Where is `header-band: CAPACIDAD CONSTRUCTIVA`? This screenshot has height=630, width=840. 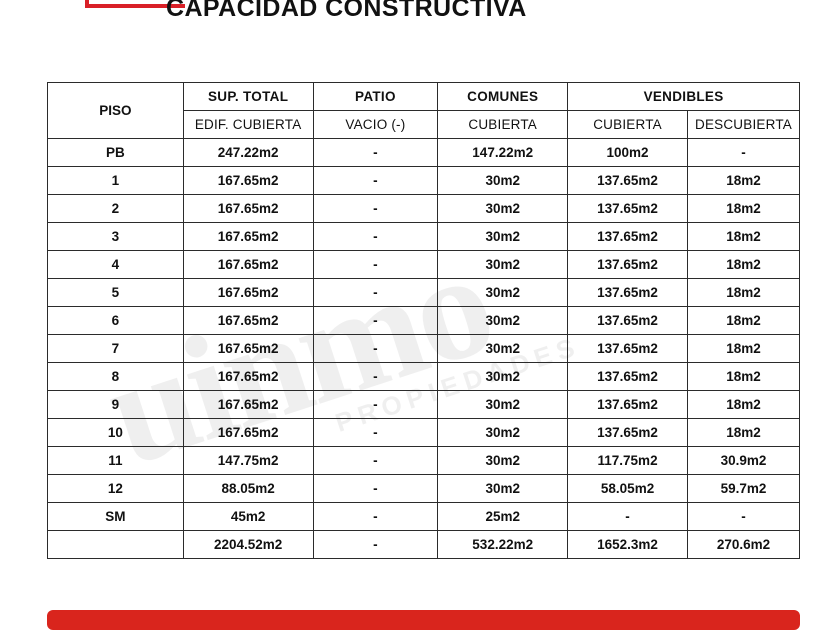 header-band: CAPACIDAD CONSTRUCTIVA is located at coordinates (420, 26).